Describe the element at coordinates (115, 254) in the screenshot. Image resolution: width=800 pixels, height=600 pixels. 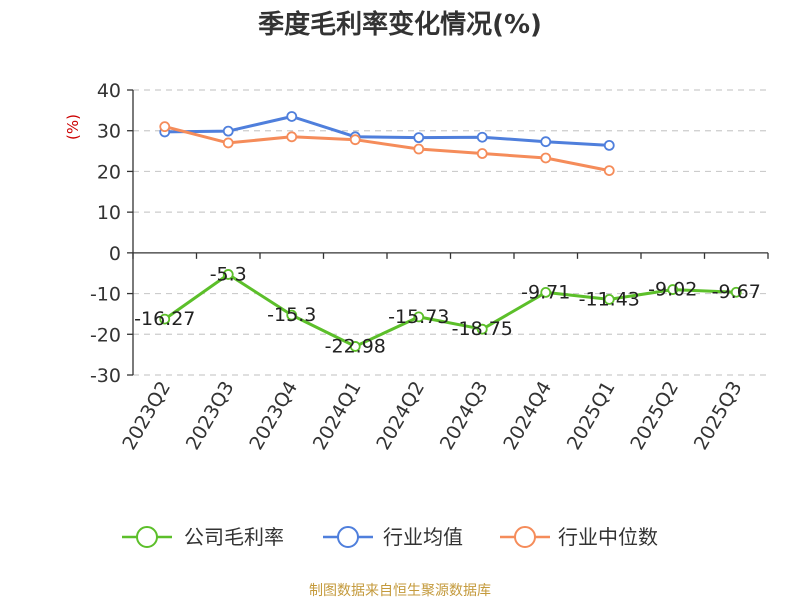
I see `y-tick-label: 0` at that location.